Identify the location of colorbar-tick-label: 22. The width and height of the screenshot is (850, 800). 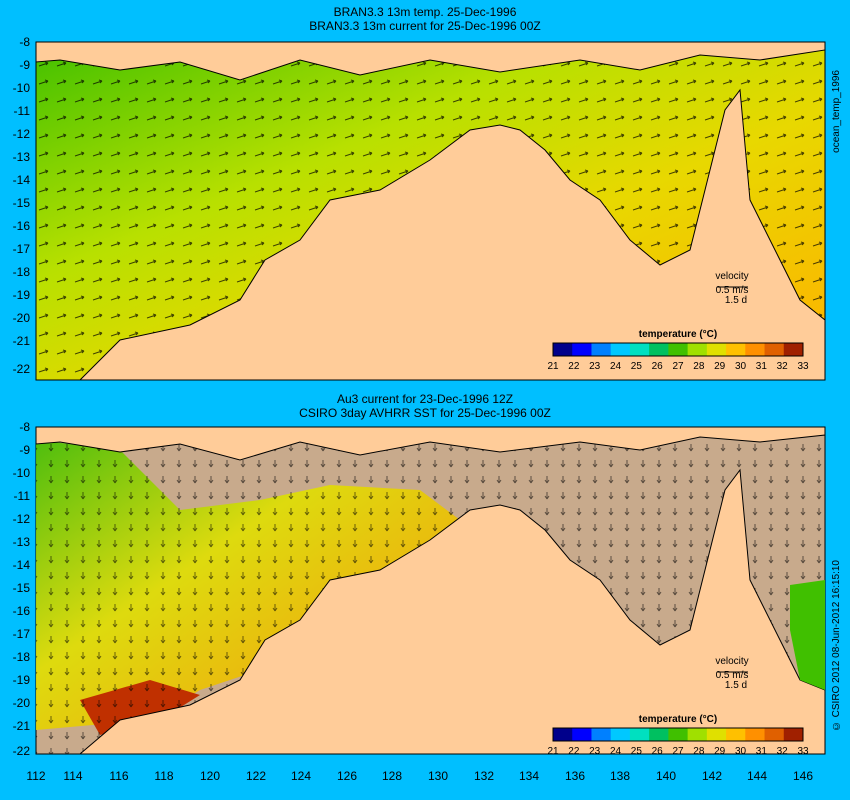
(574, 751).